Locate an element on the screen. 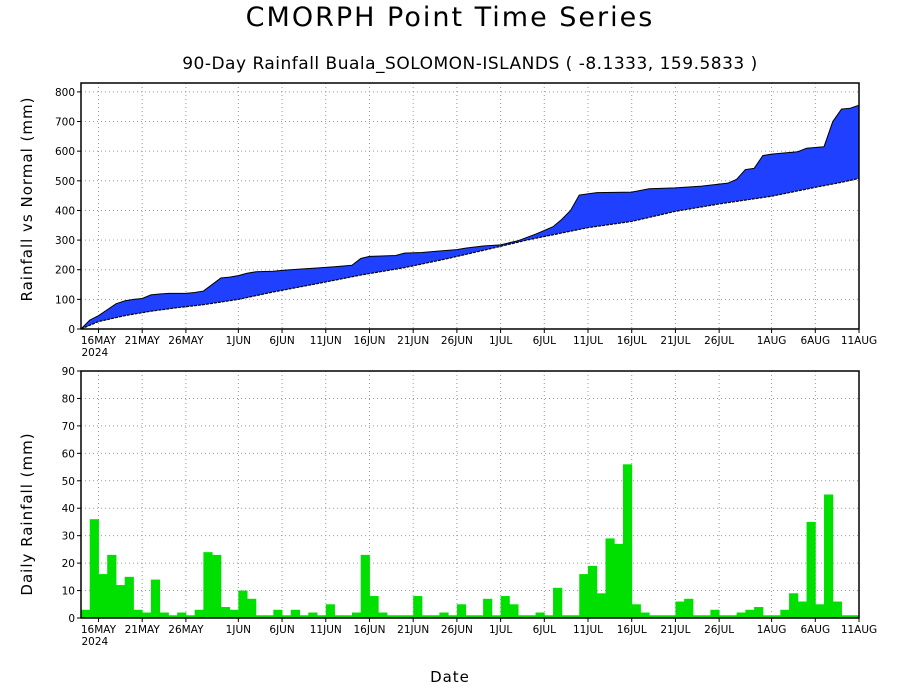 This screenshot has width=900, height=700. top-xtick-label: 11AUG is located at coordinates (859, 341).